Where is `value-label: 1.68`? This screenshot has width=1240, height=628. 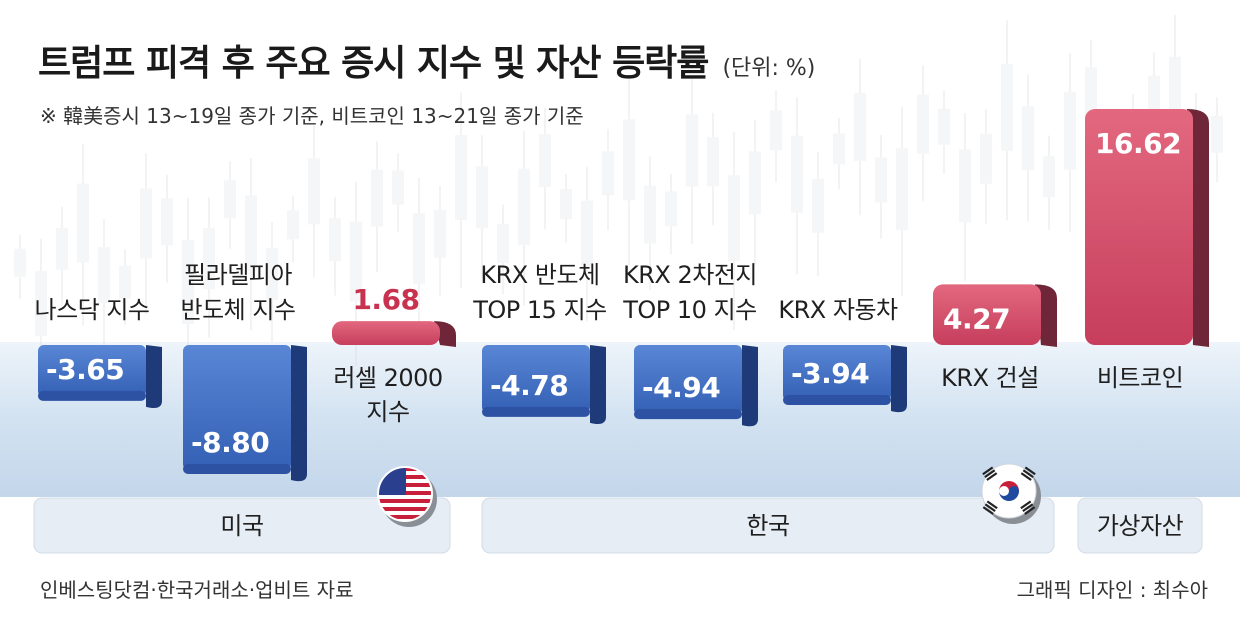
value-label: 1.68 is located at coordinates (385, 299).